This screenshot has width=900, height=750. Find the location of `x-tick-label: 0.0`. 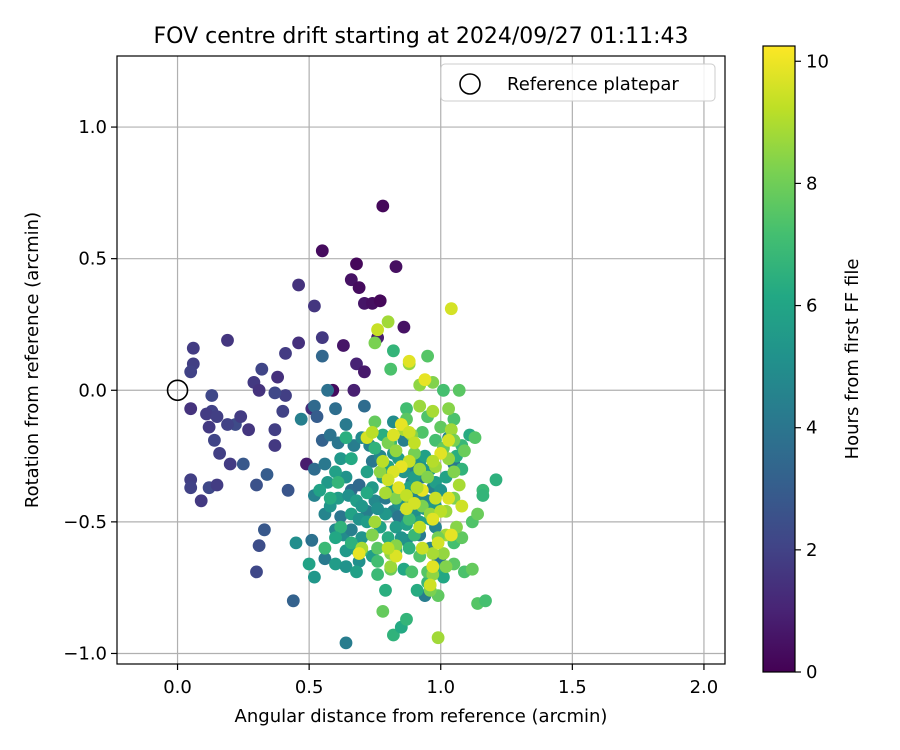

x-tick-label: 0.0 is located at coordinates (177, 687).